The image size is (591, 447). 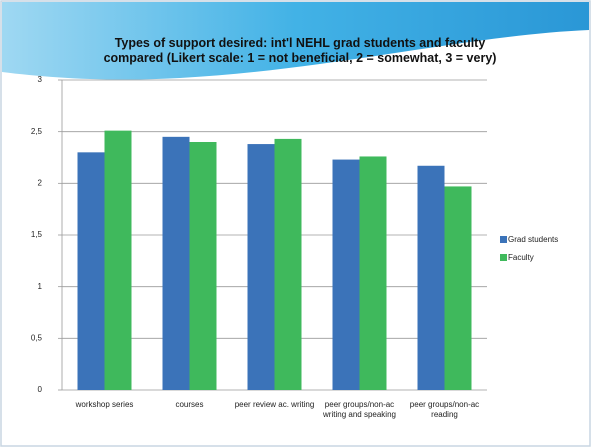 I want to click on y-tick-label: 1,5, so click(x=37, y=234).